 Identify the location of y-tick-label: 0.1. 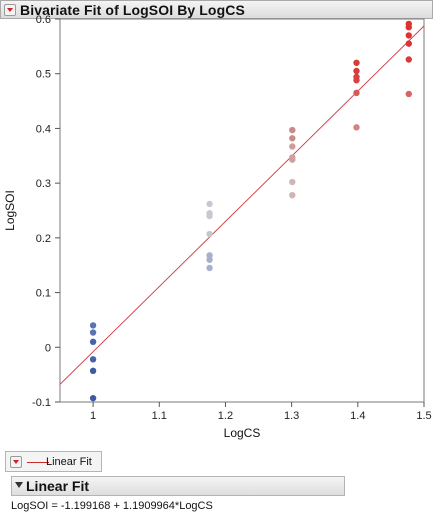
(43, 294).